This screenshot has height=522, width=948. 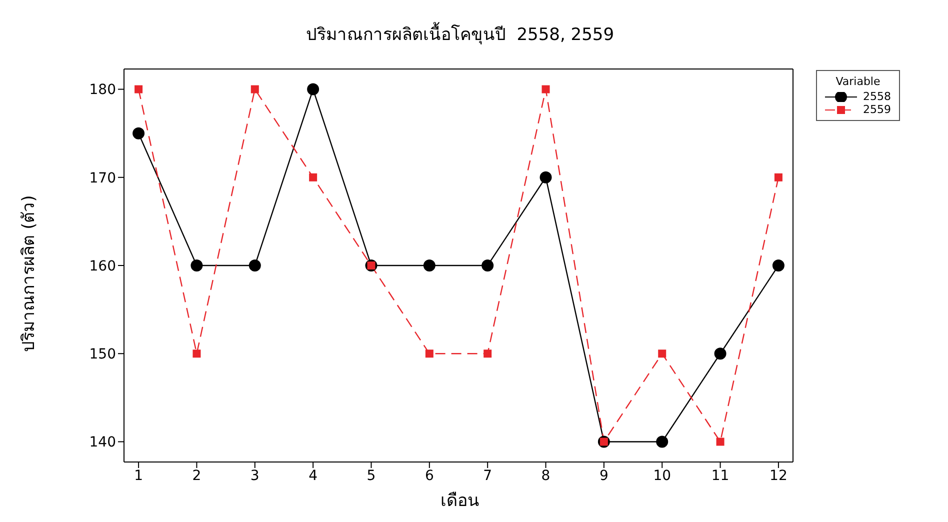 I want to click on x-tick-label: 6, so click(x=429, y=476).